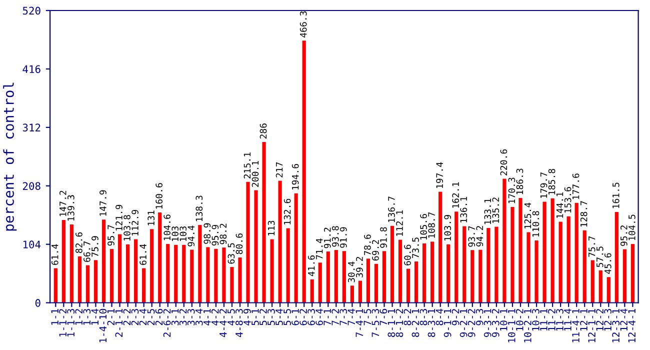 This screenshot has height=350, width=650. I want to click on x-tick-label: 4-9, so click(247, 317).